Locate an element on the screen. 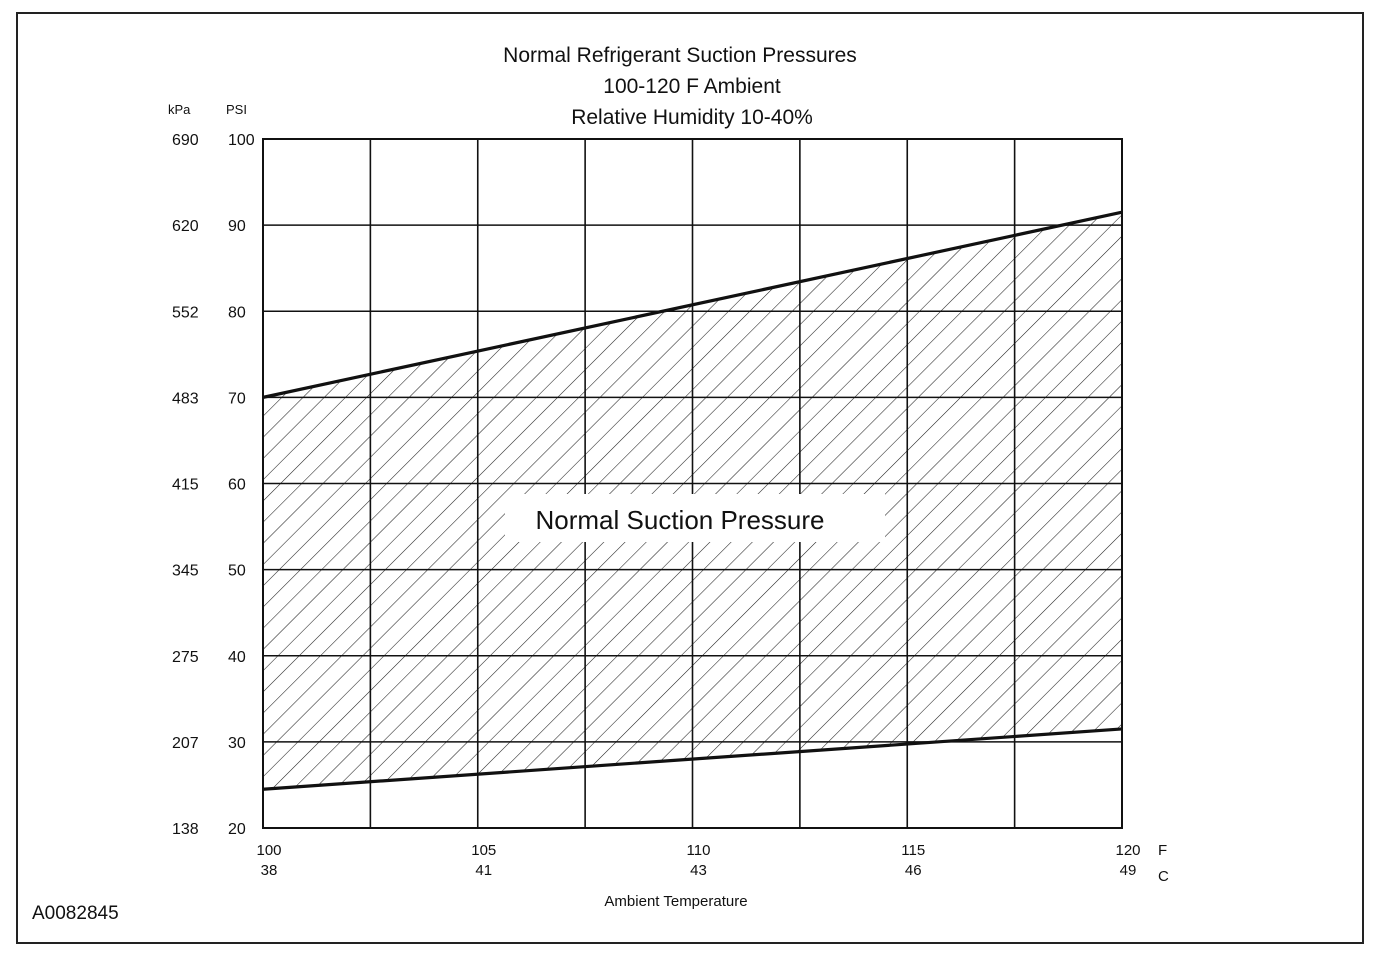 This screenshot has height=962, width=1392. band-label-background is located at coordinates (695, 518).